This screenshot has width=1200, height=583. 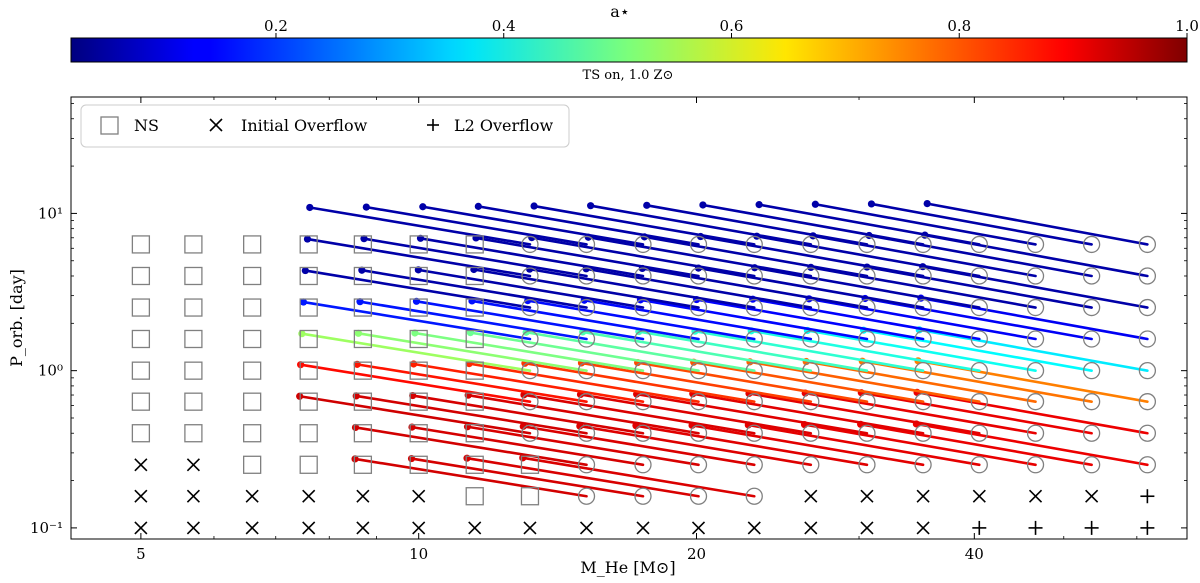 What do you see at coordinates (627, 567) in the screenshot?
I see `x-axis-label: M_He [M⊙]` at bounding box center [627, 567].